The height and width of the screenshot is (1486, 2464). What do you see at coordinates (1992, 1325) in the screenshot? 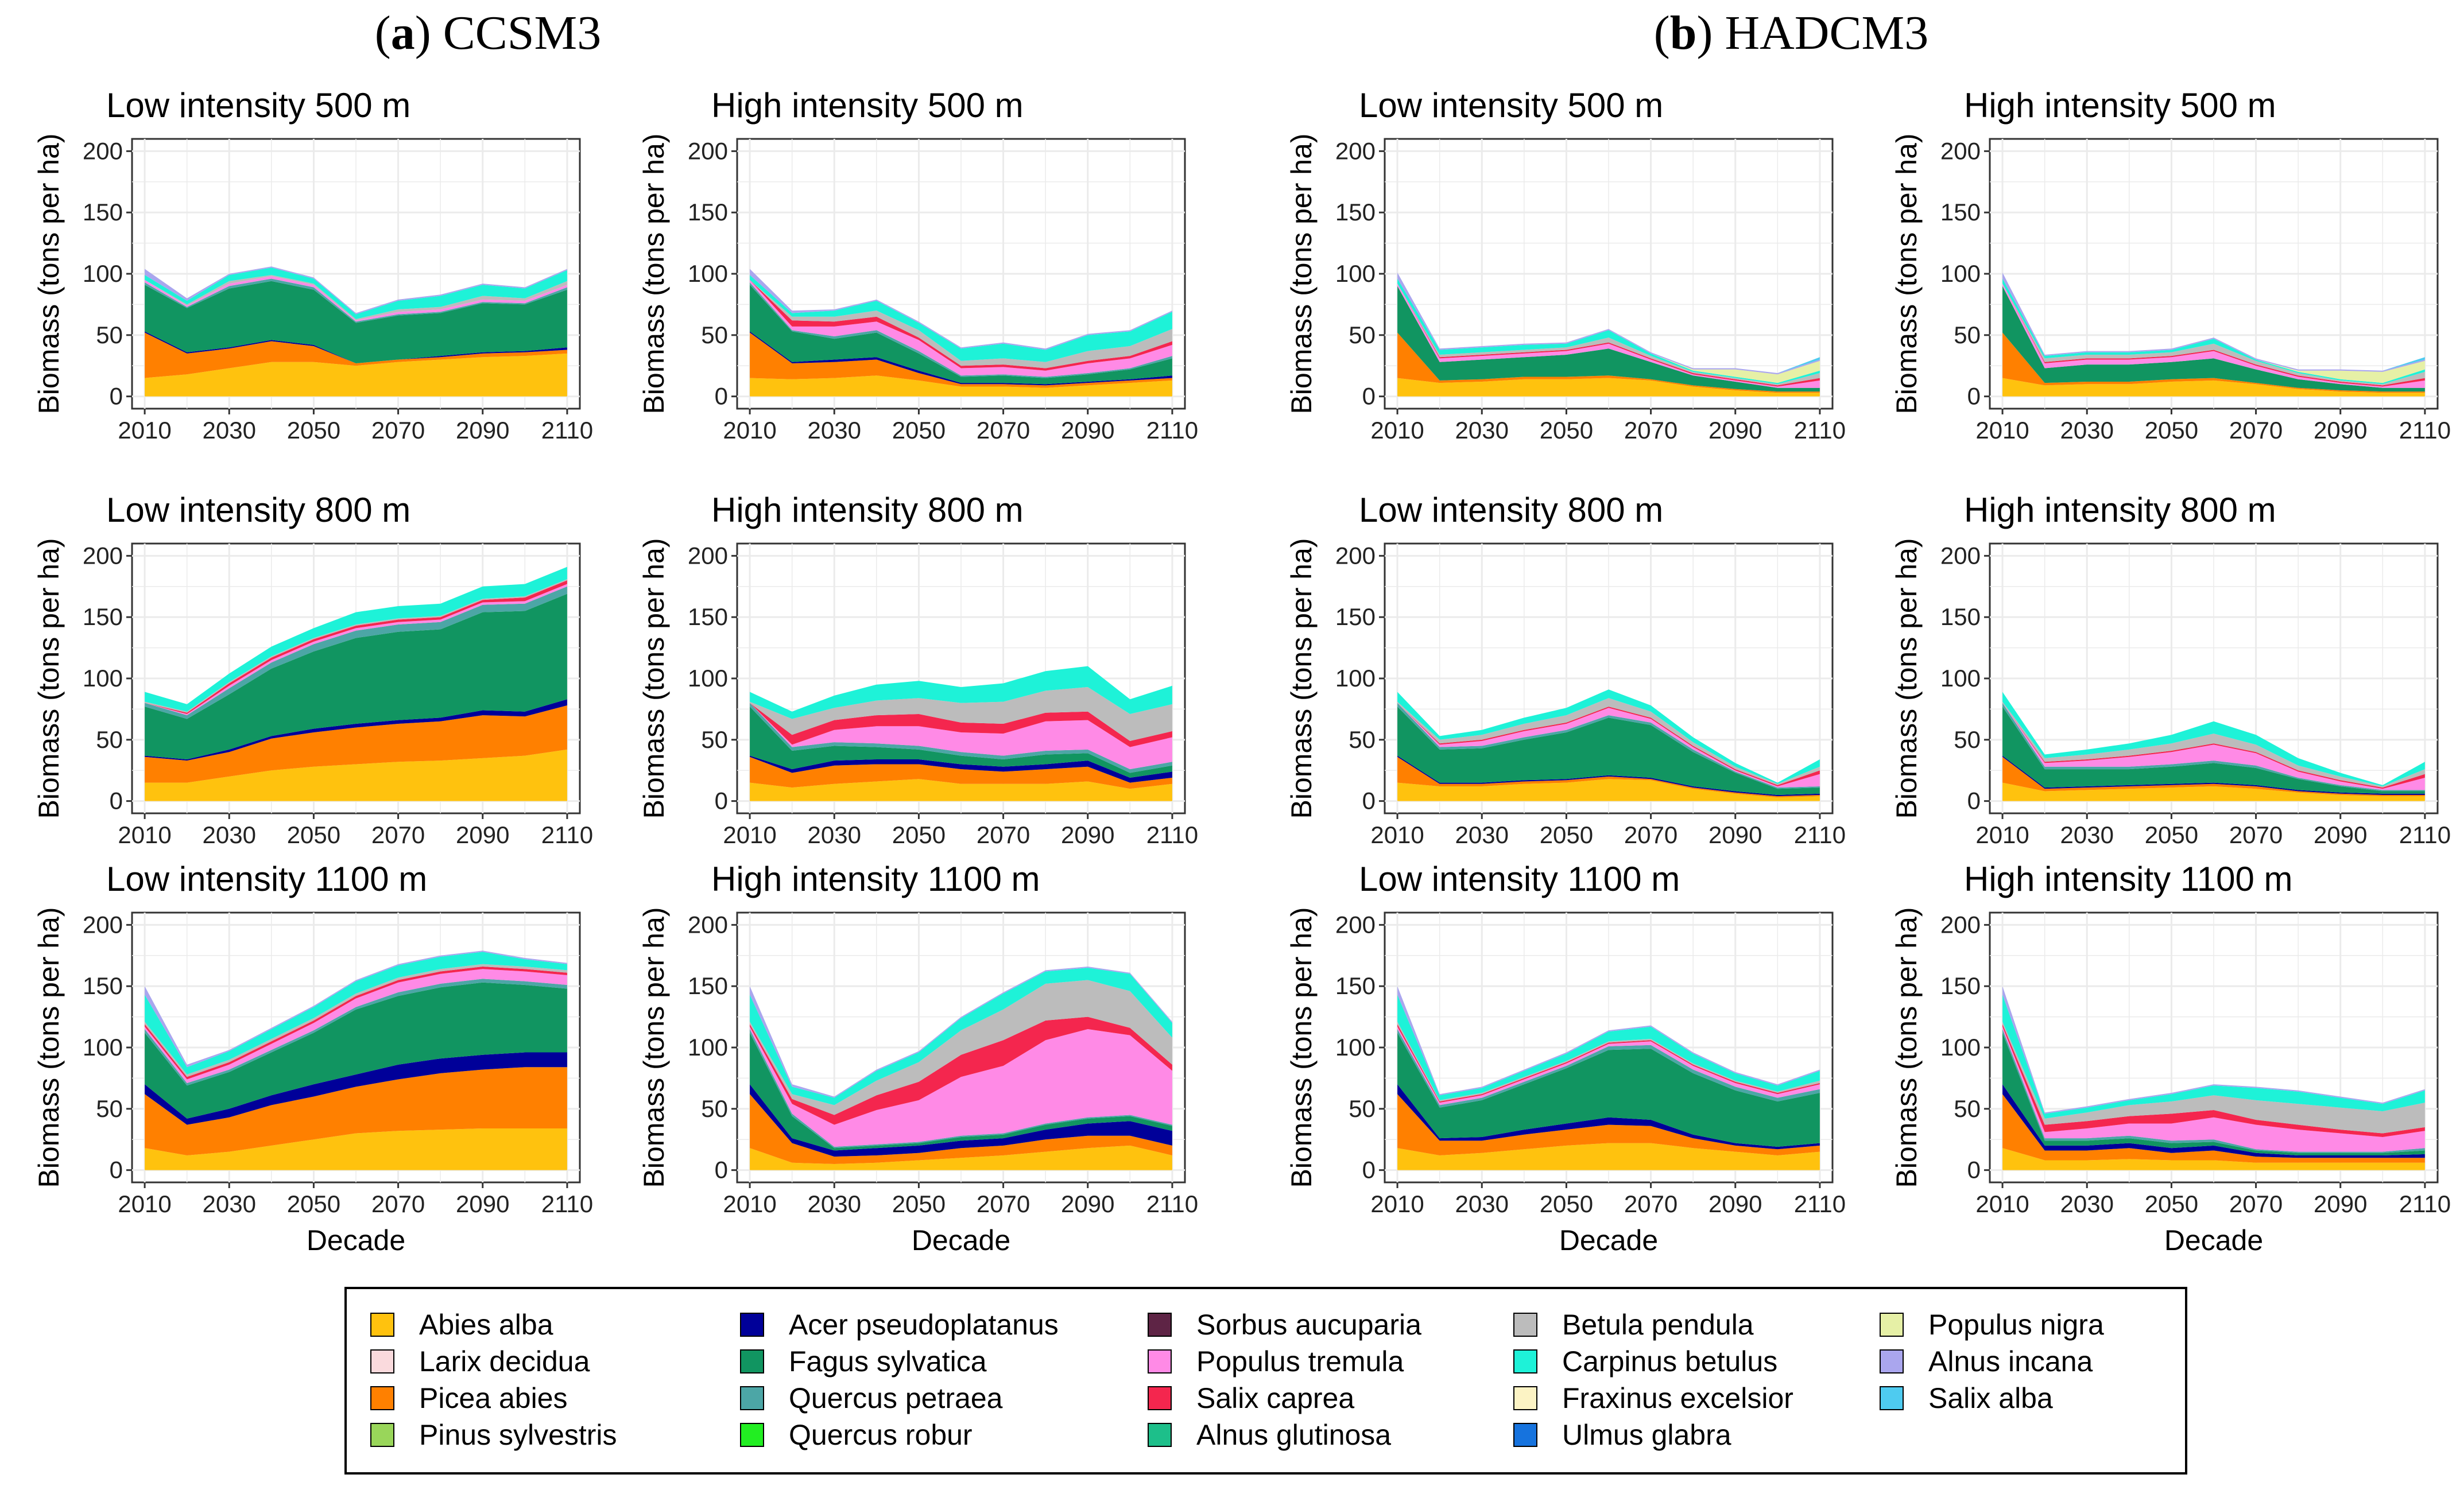
I see `legend-item: Populus nigra` at bounding box center [1992, 1325].